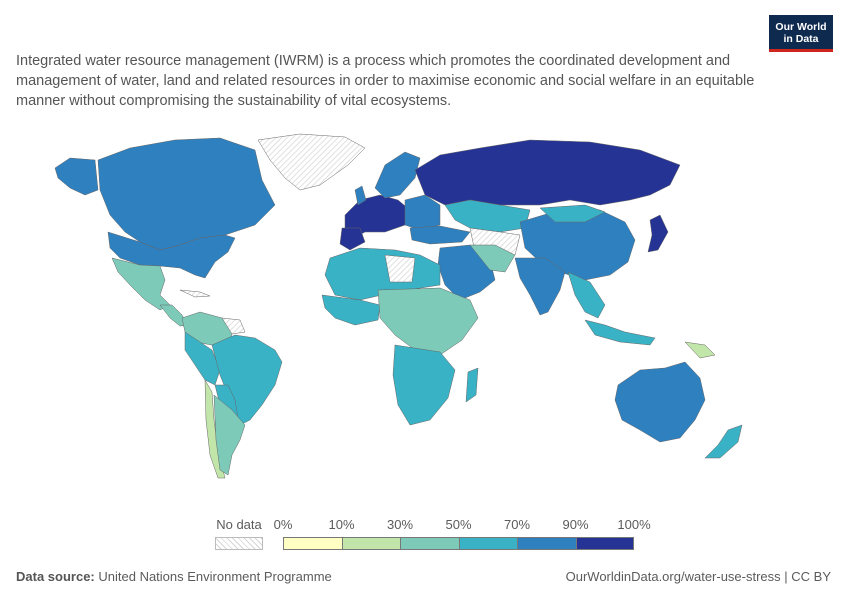  Describe the element at coordinates (517, 524) in the screenshot. I see `legend-tick-label: 70%` at that location.